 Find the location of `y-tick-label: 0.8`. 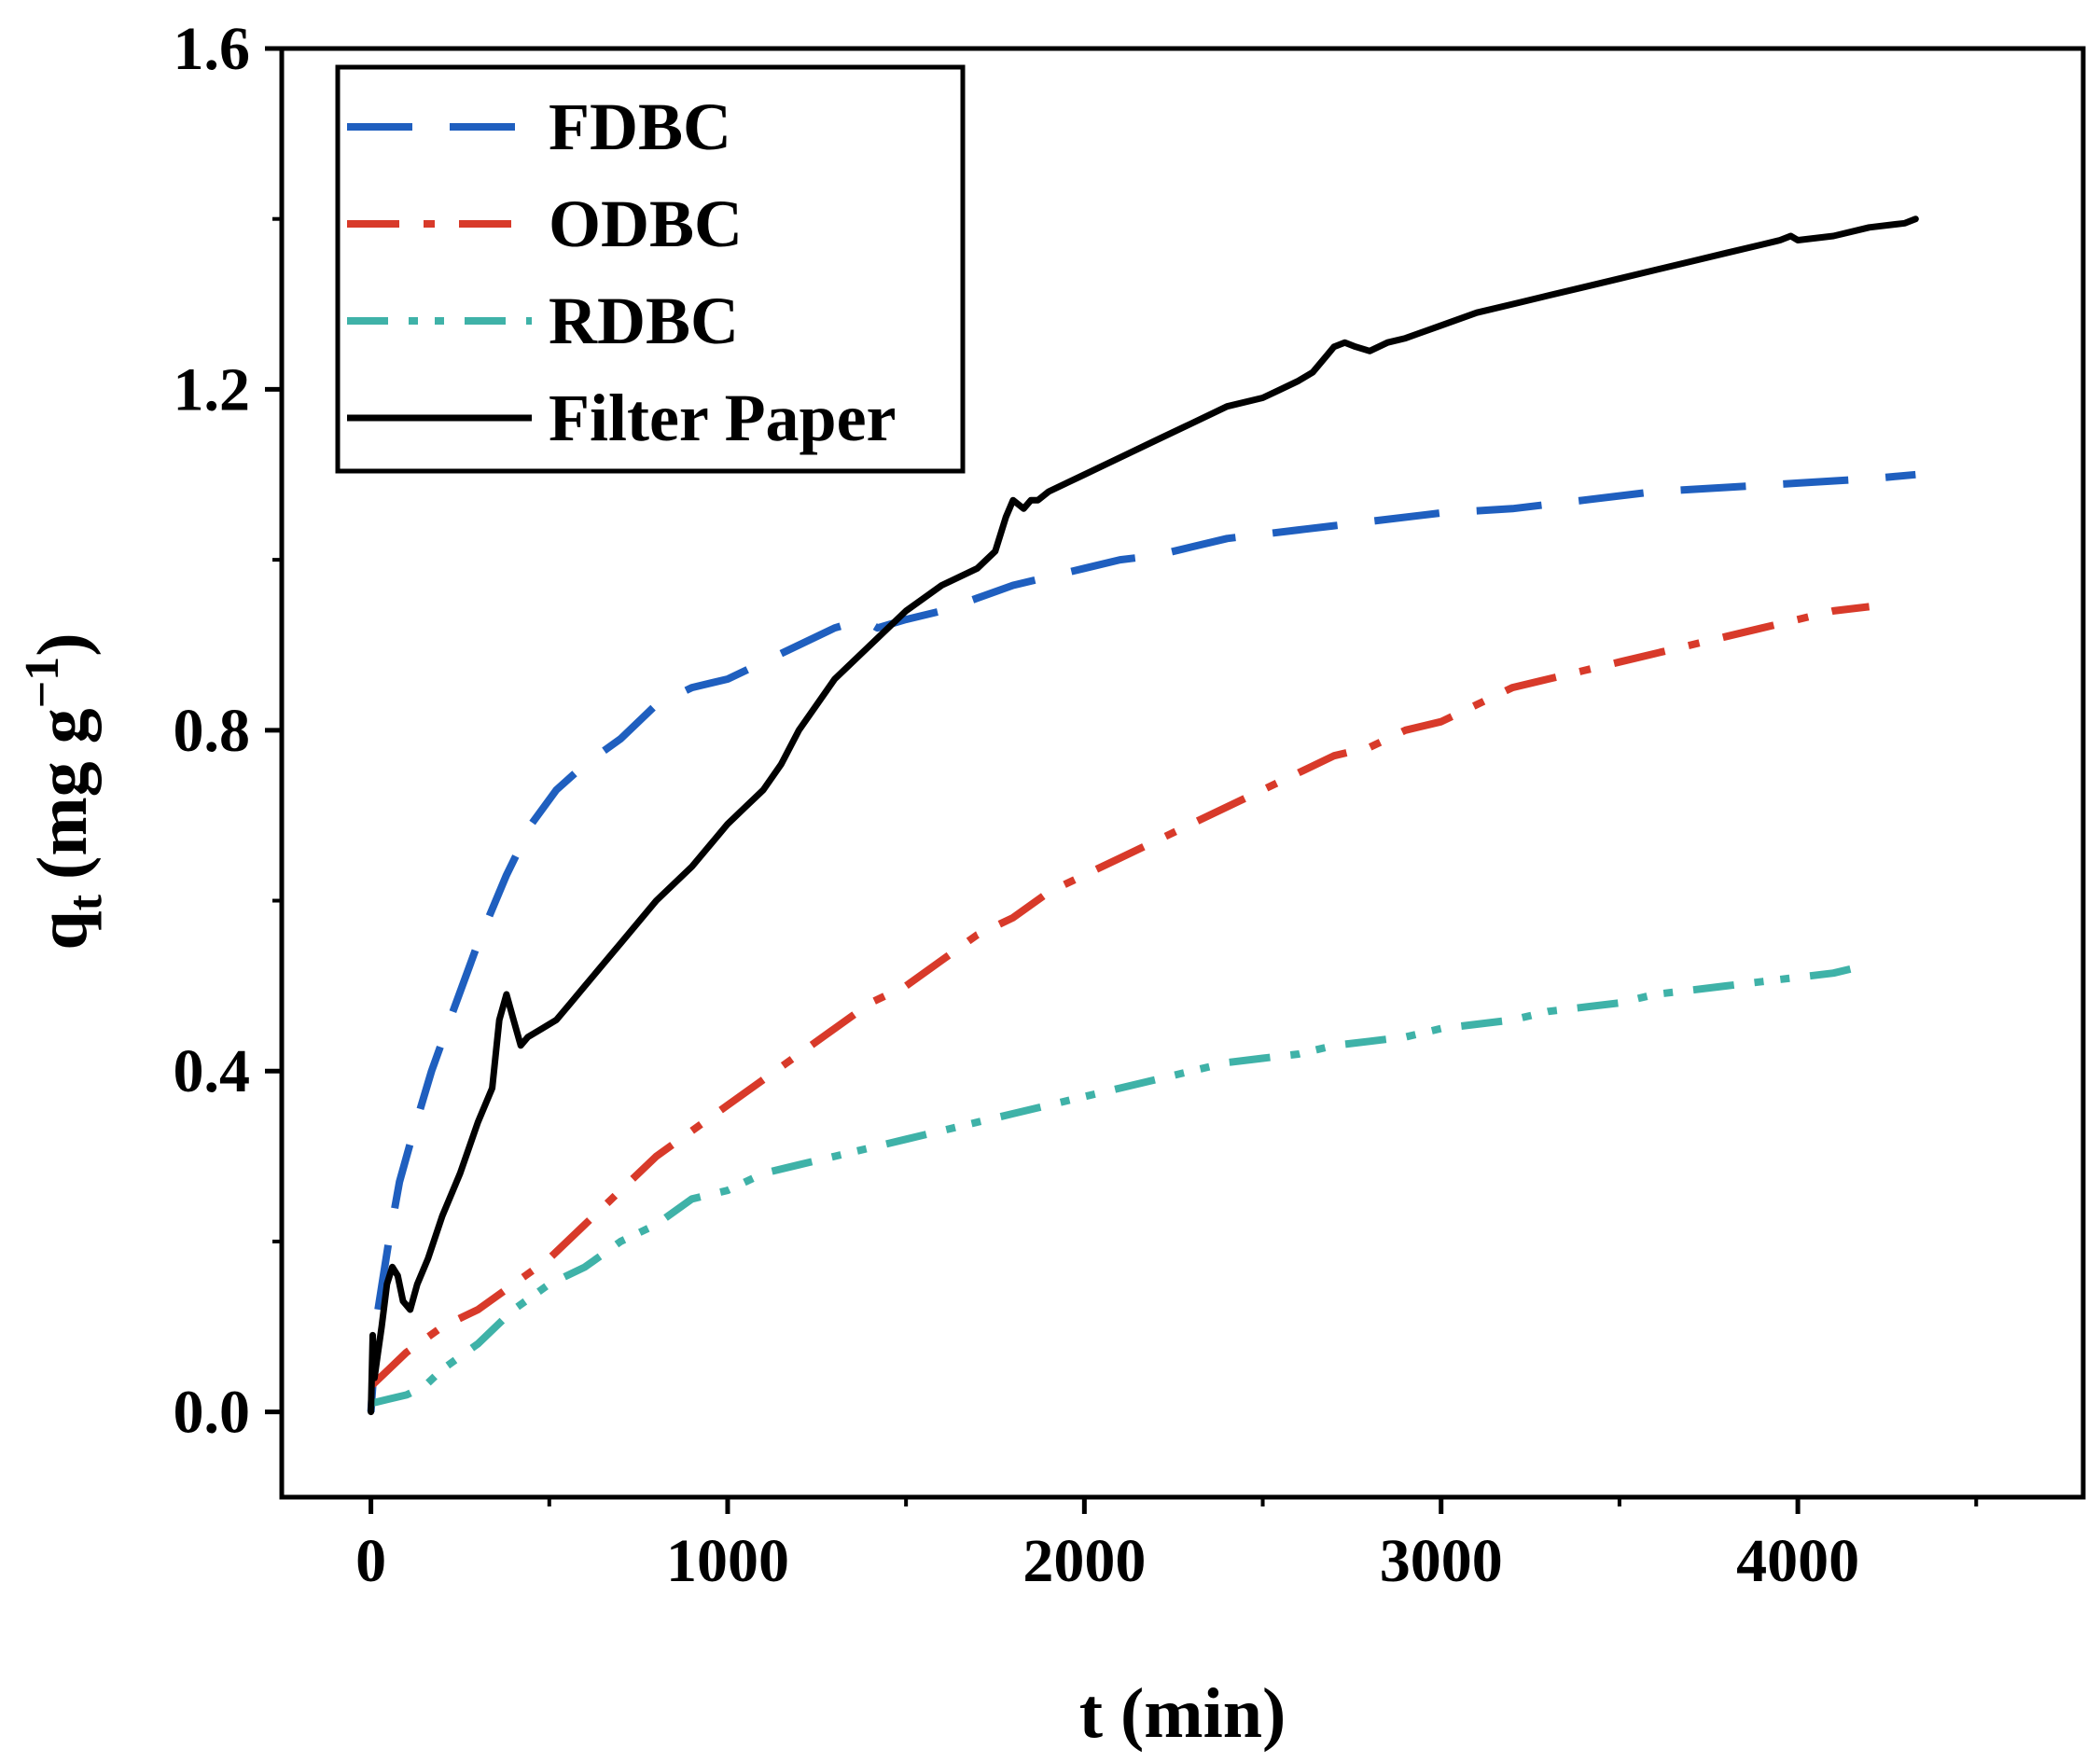

y-tick-label: 0.8 is located at coordinates (212, 731).